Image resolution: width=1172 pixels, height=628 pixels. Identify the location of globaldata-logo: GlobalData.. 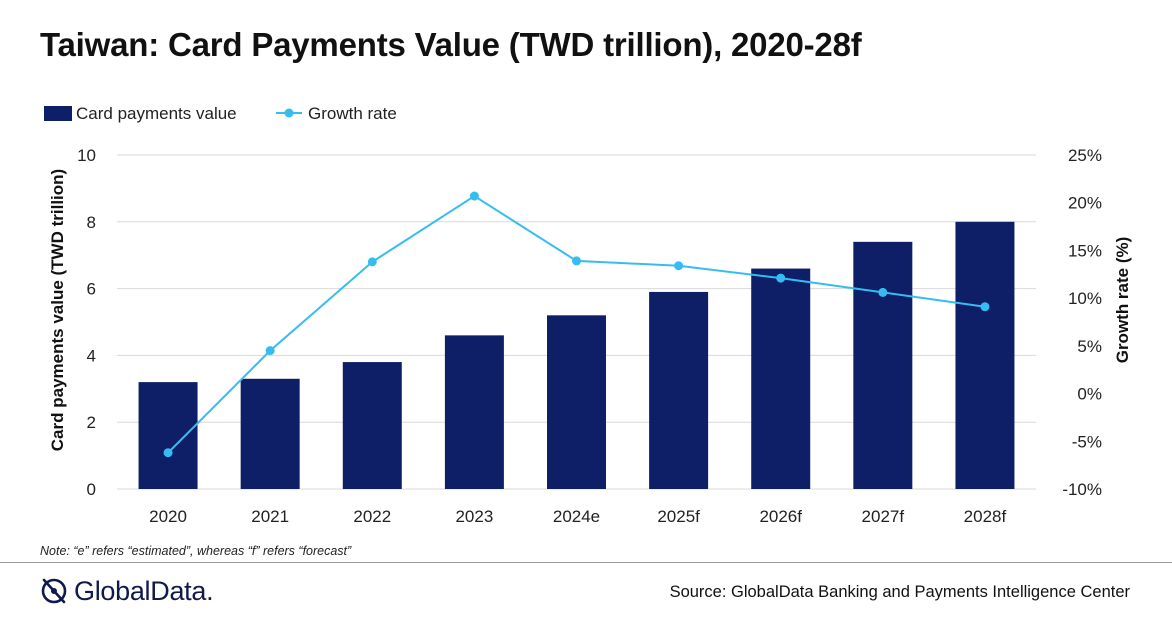
(127, 591).